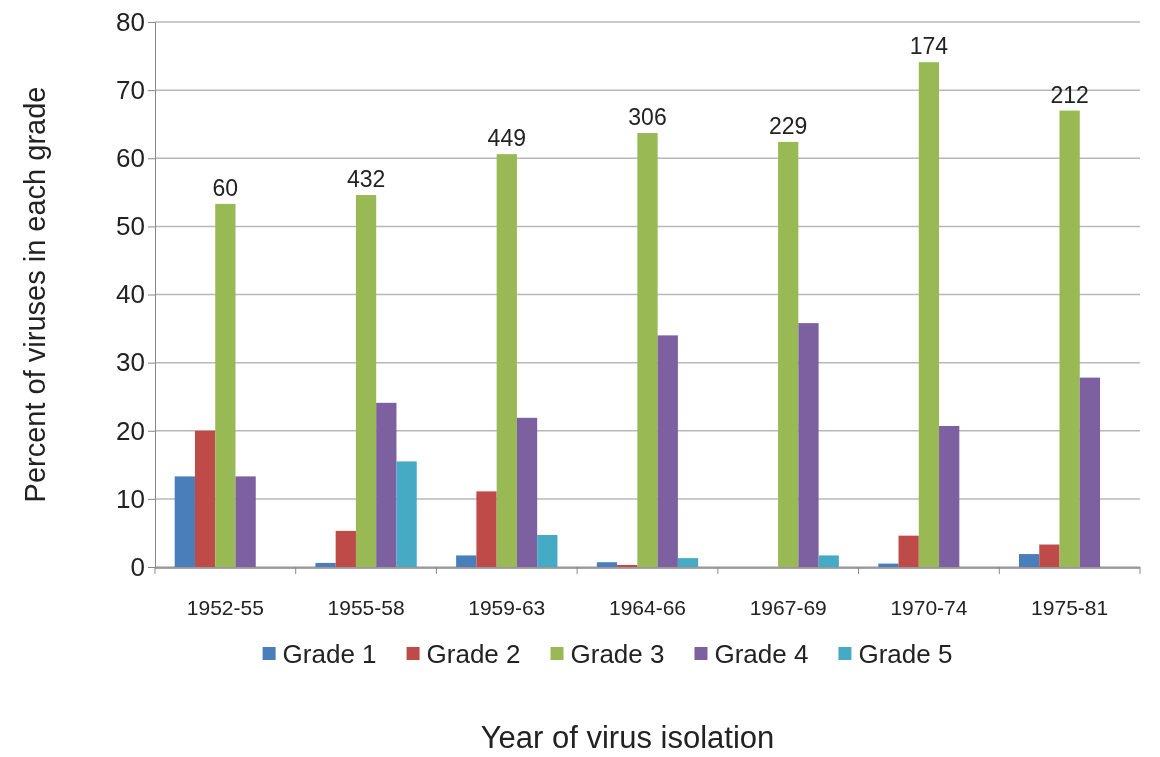 This screenshot has width=1160, height=757. Describe the element at coordinates (788, 125) in the screenshot. I see `annotation: 229` at that location.